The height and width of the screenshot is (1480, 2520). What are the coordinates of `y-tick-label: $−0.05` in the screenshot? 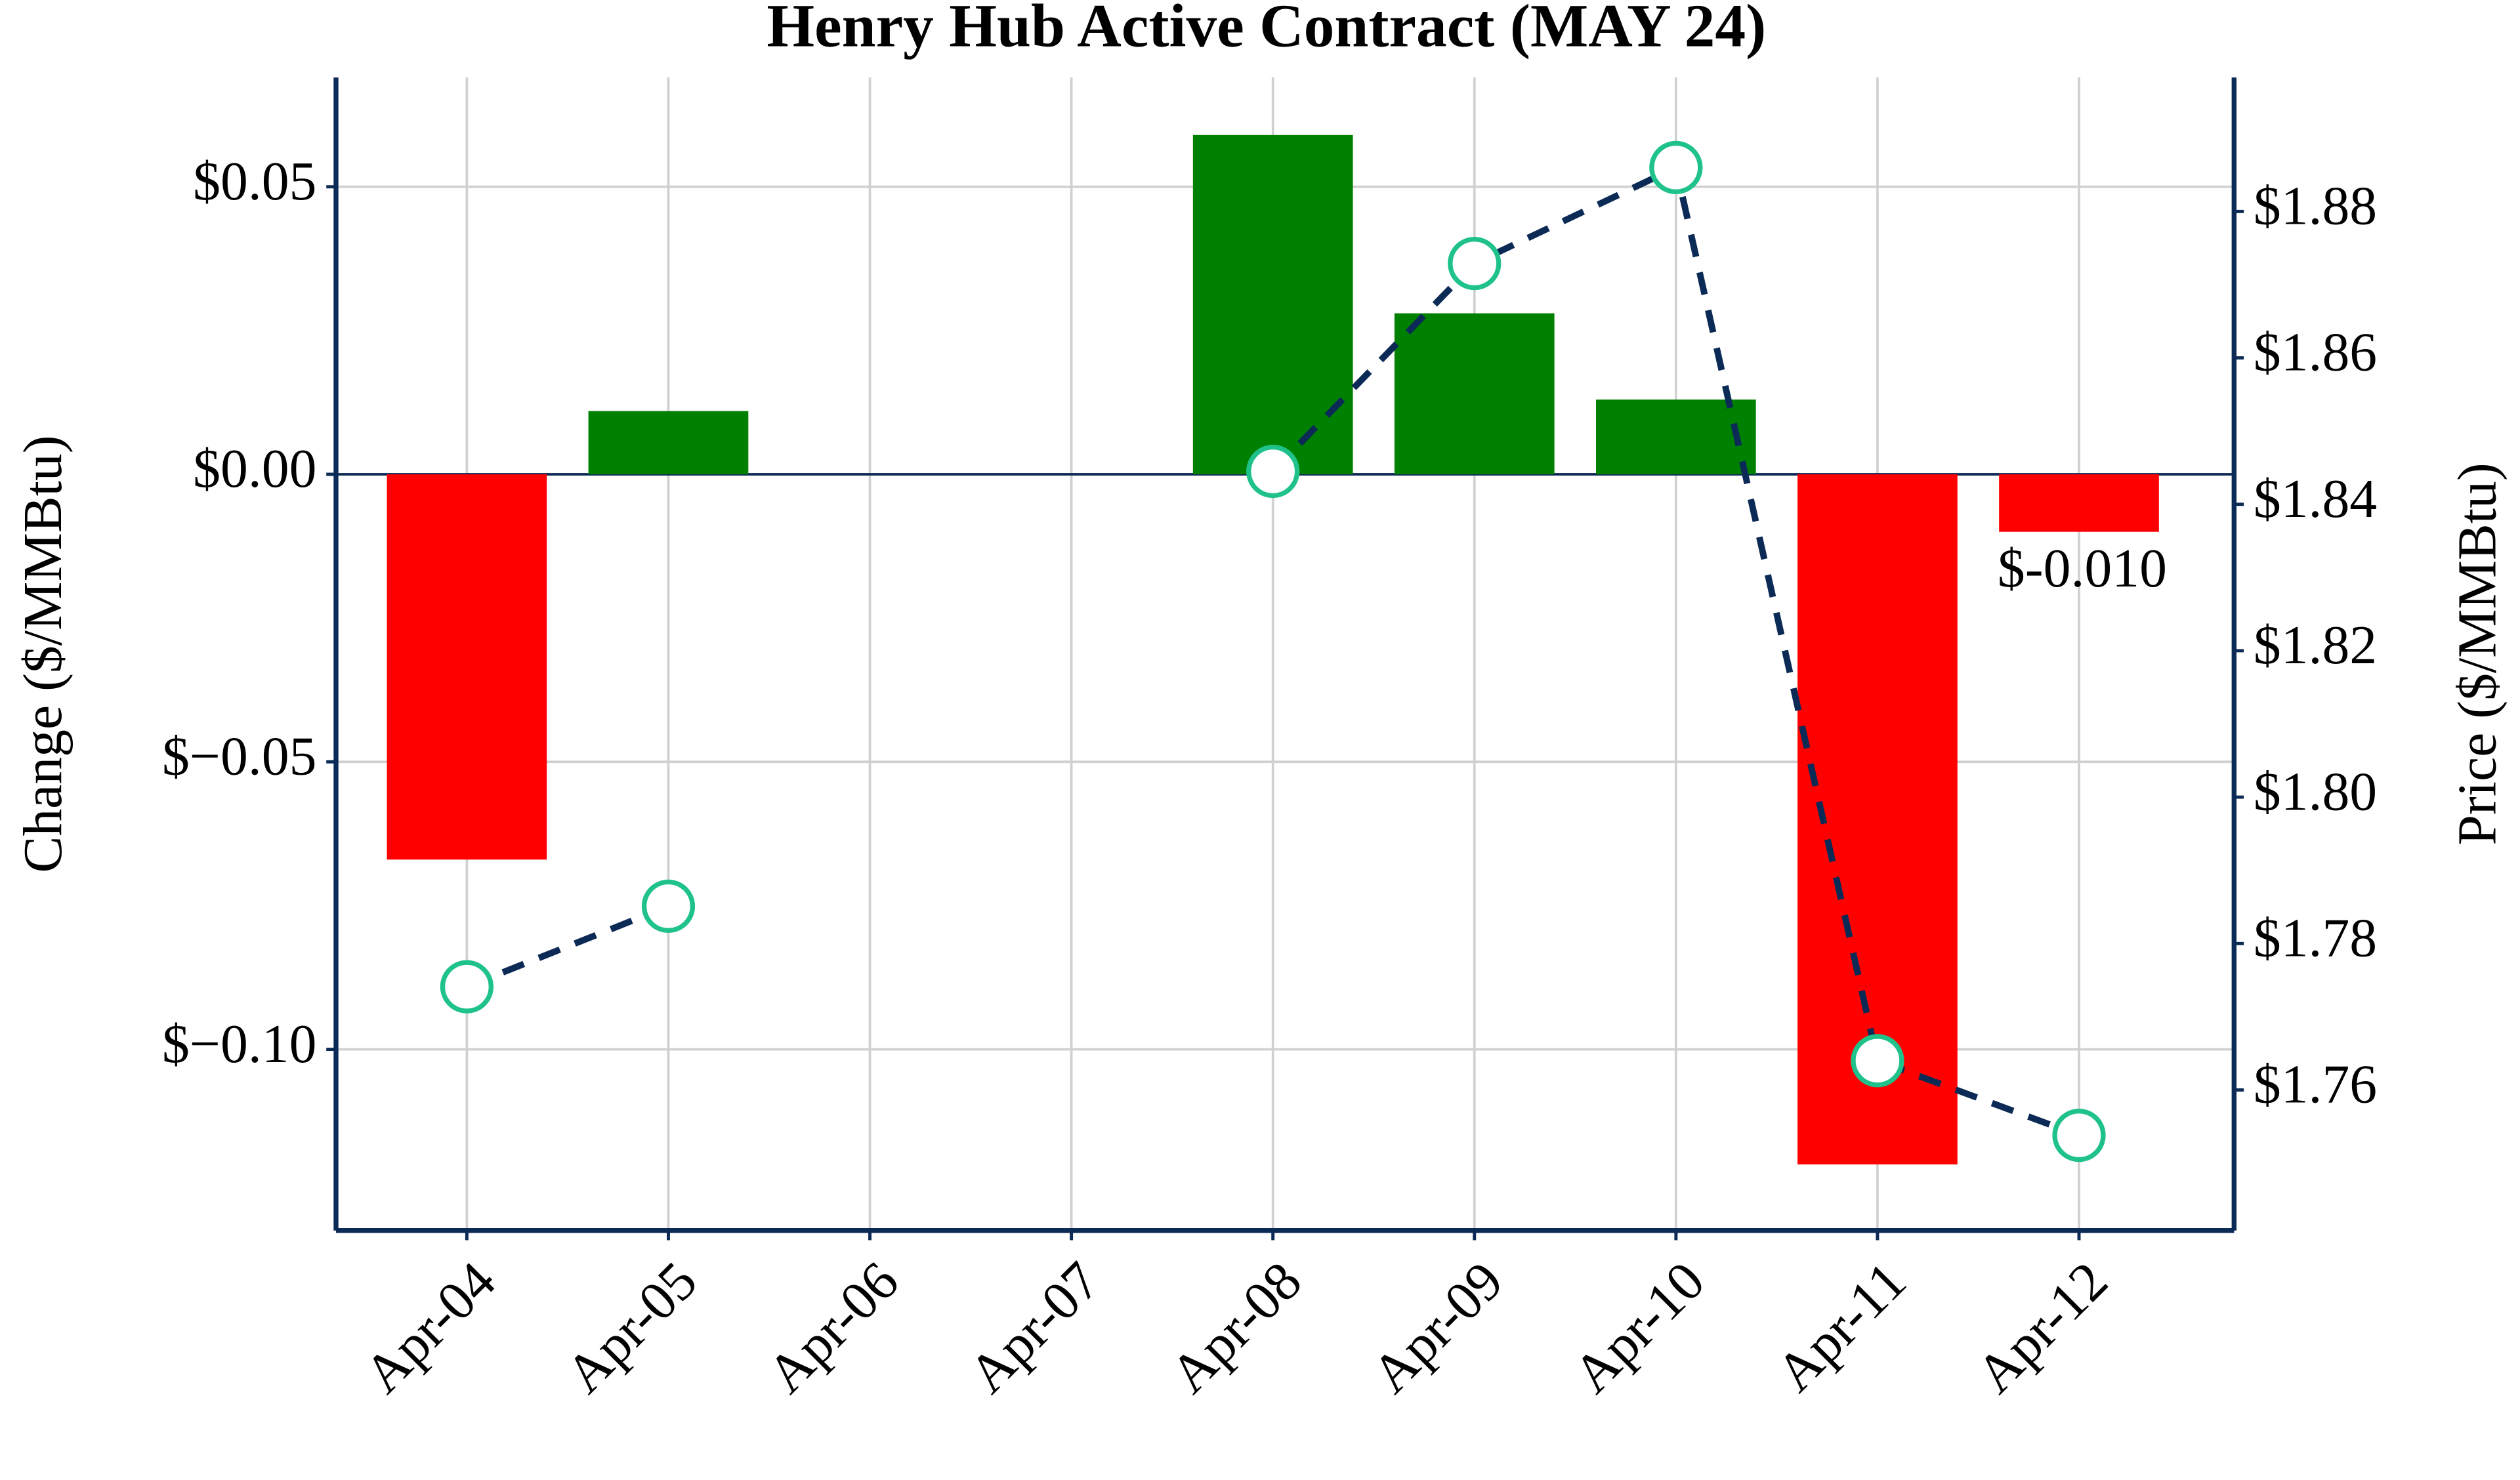 It's located at (239, 756).